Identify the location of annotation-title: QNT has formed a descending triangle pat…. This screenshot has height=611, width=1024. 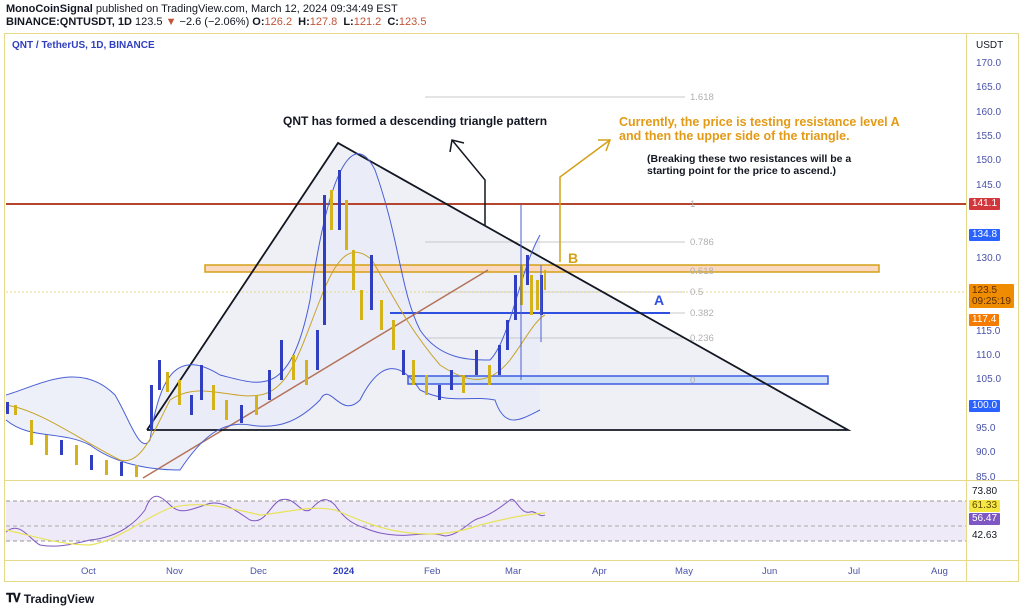
(415, 121).